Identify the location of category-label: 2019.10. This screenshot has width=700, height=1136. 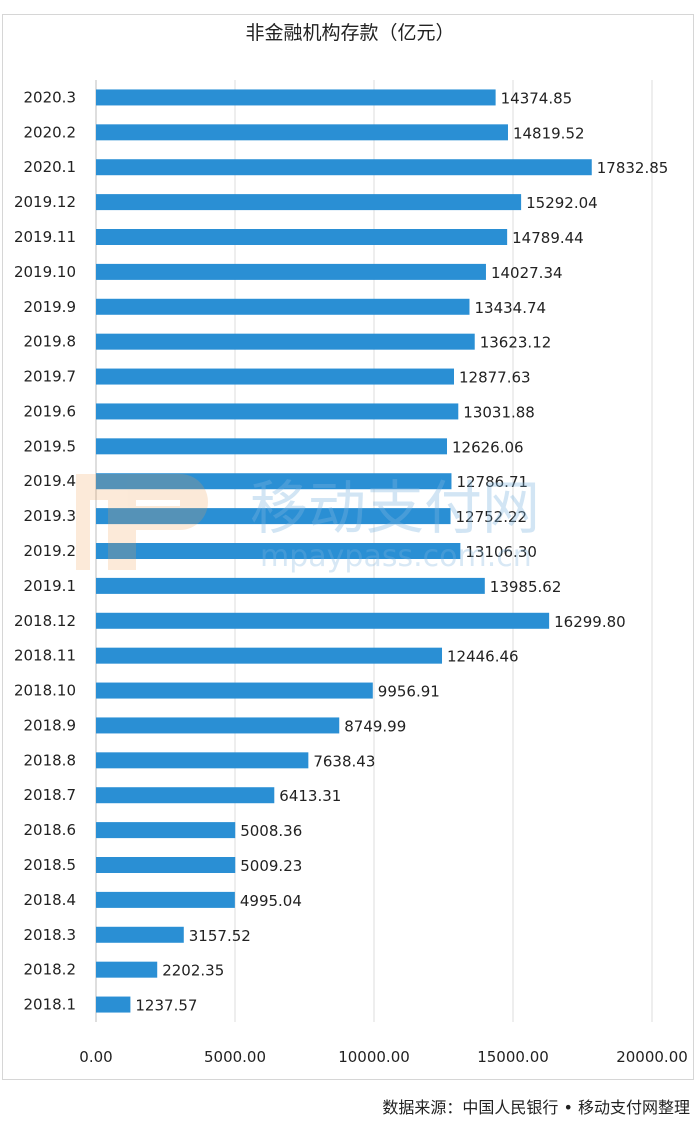
(45, 272).